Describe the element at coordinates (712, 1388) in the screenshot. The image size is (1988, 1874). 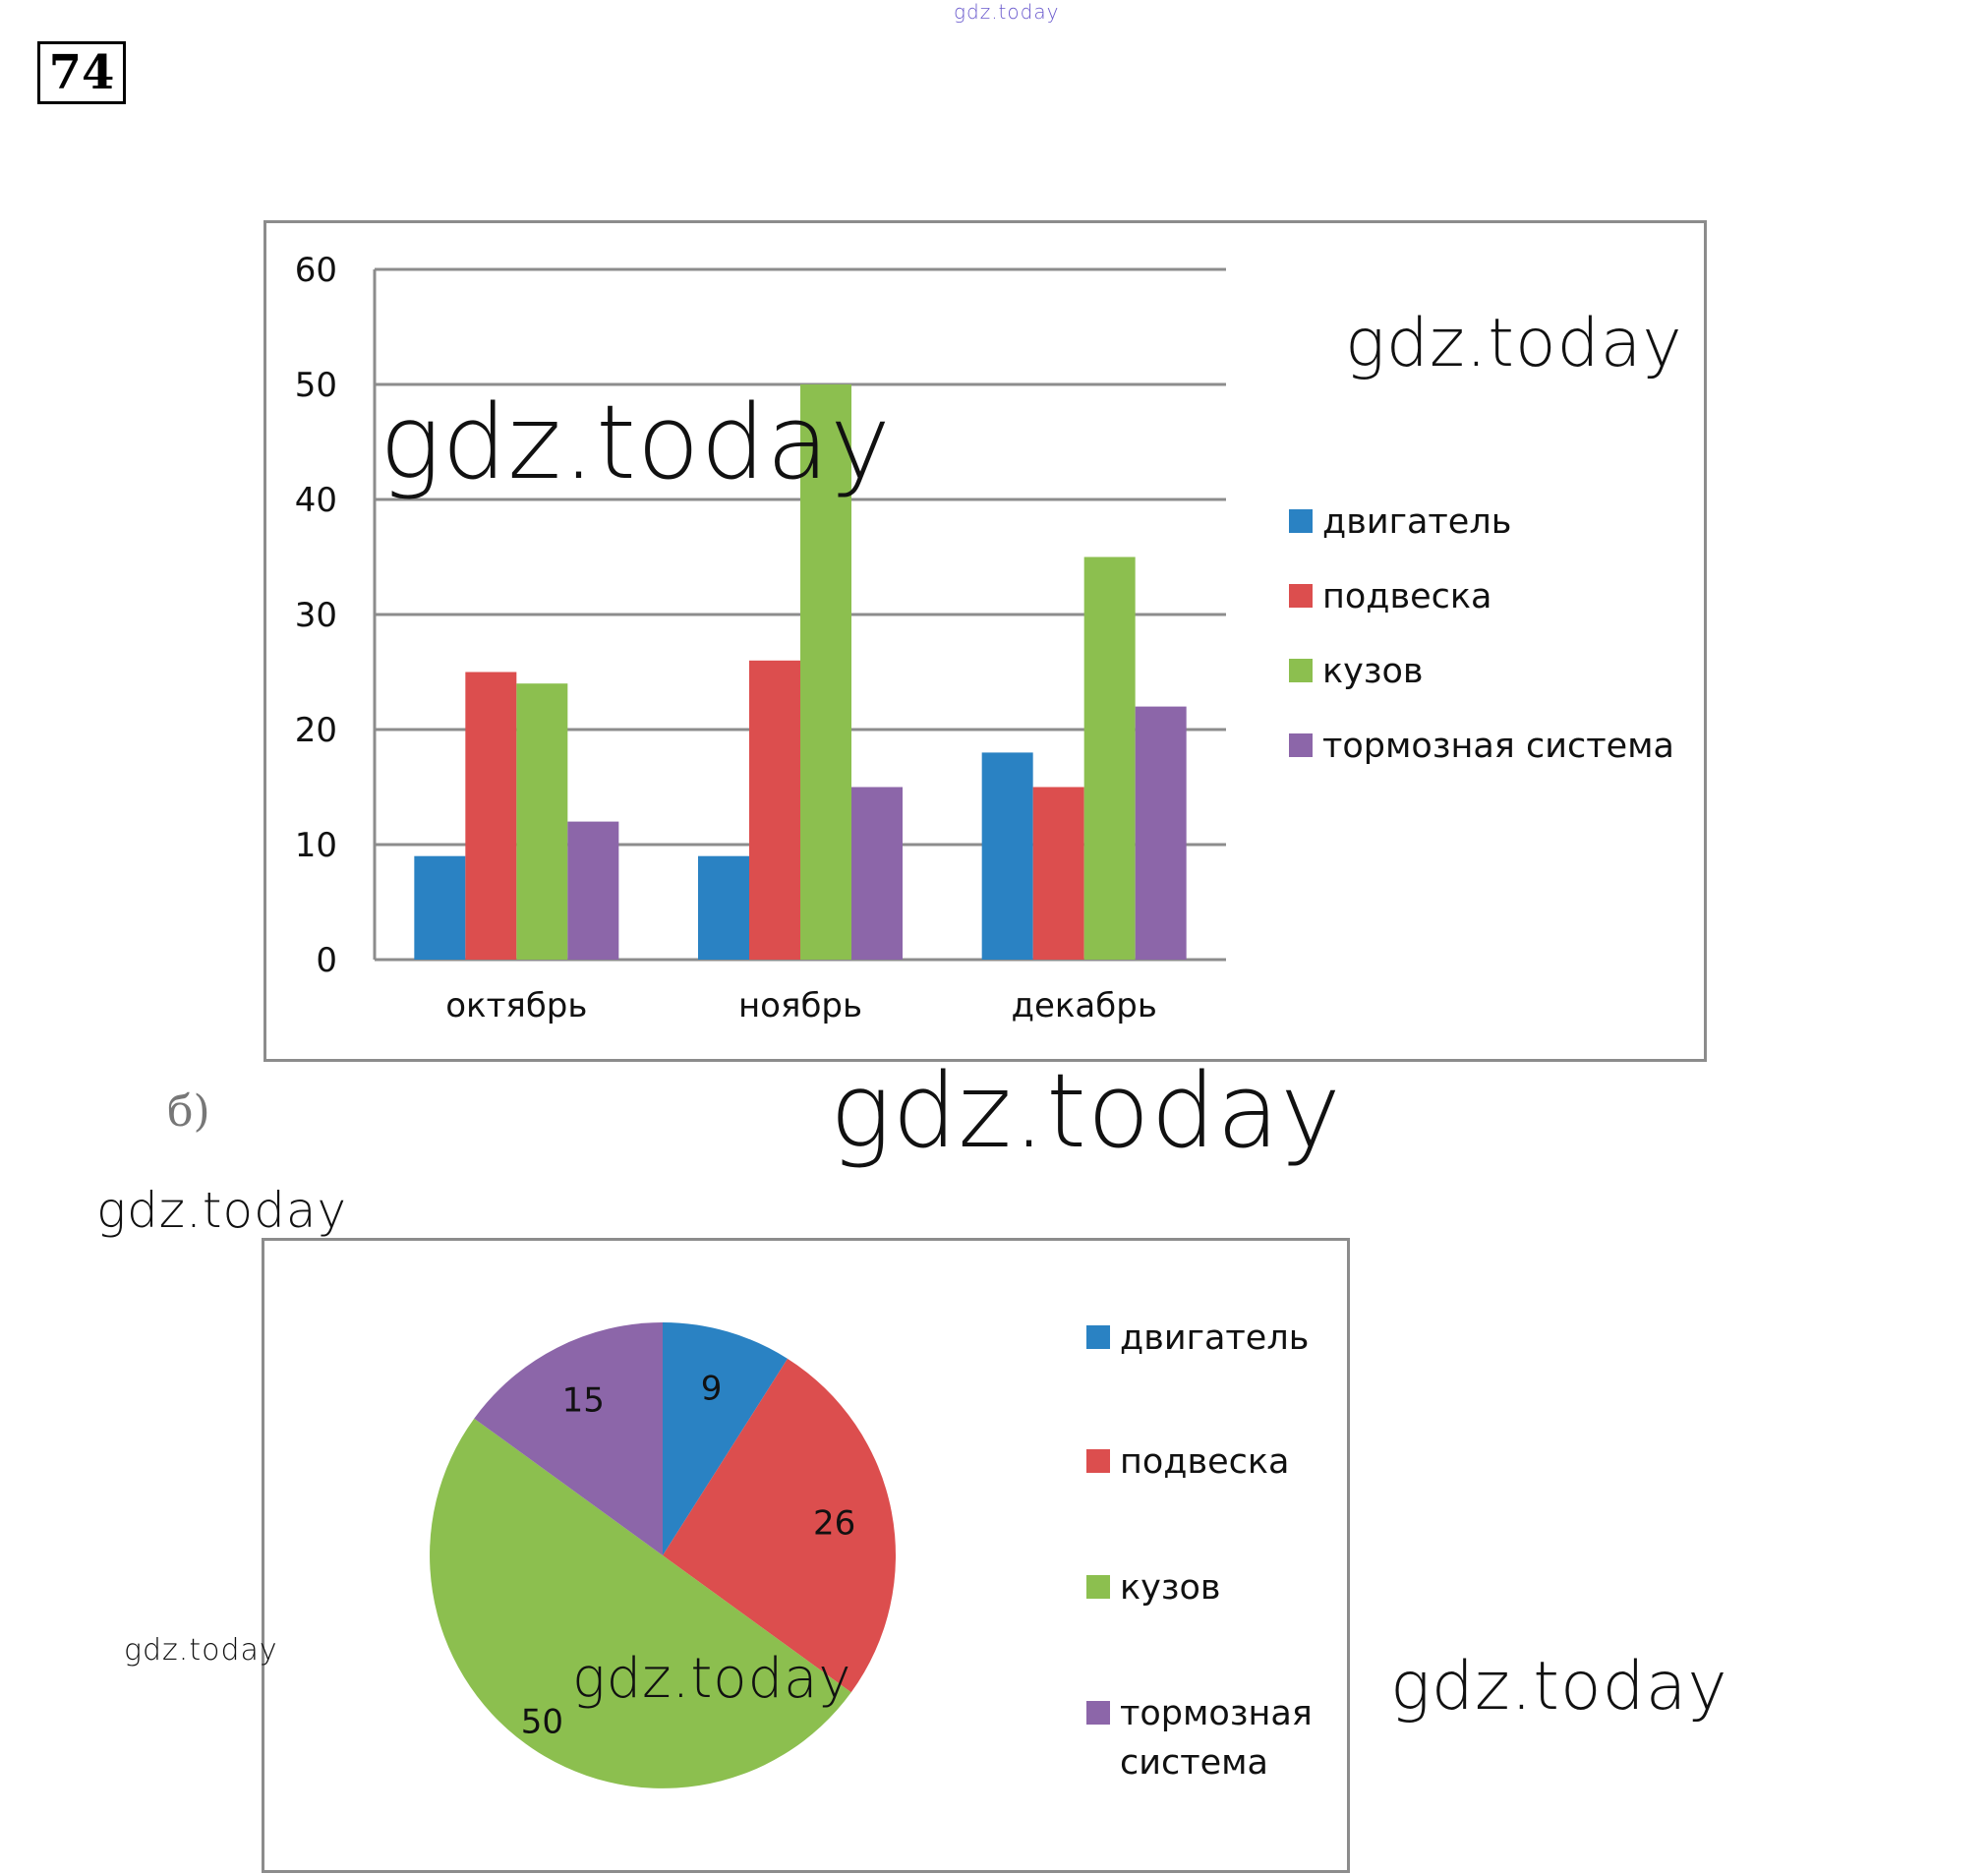
I see `pie-data-label: 9` at that location.